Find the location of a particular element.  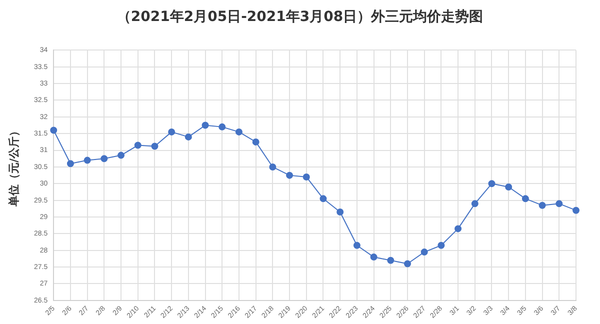

chart-title: （2021年2月05日-2021年3月08日）外三元均价走势图 is located at coordinates (300, 17).